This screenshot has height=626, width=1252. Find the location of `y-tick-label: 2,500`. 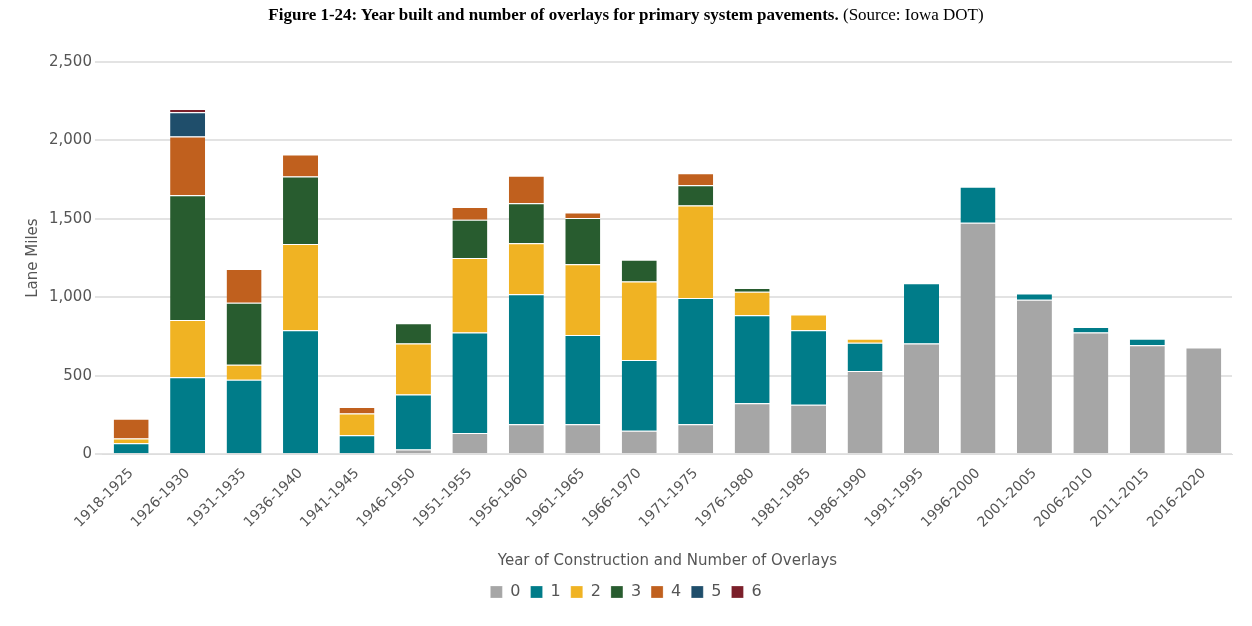

y-tick-label: 2,500 is located at coordinates (70, 60).